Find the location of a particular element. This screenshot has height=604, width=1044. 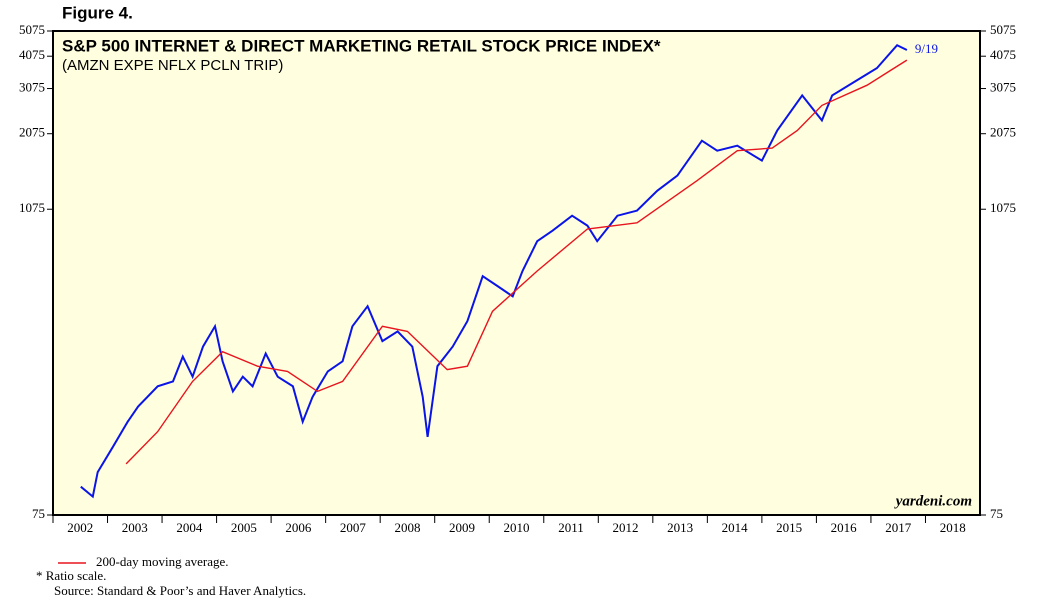

y-tick-label: 75 is located at coordinates (38, 513).